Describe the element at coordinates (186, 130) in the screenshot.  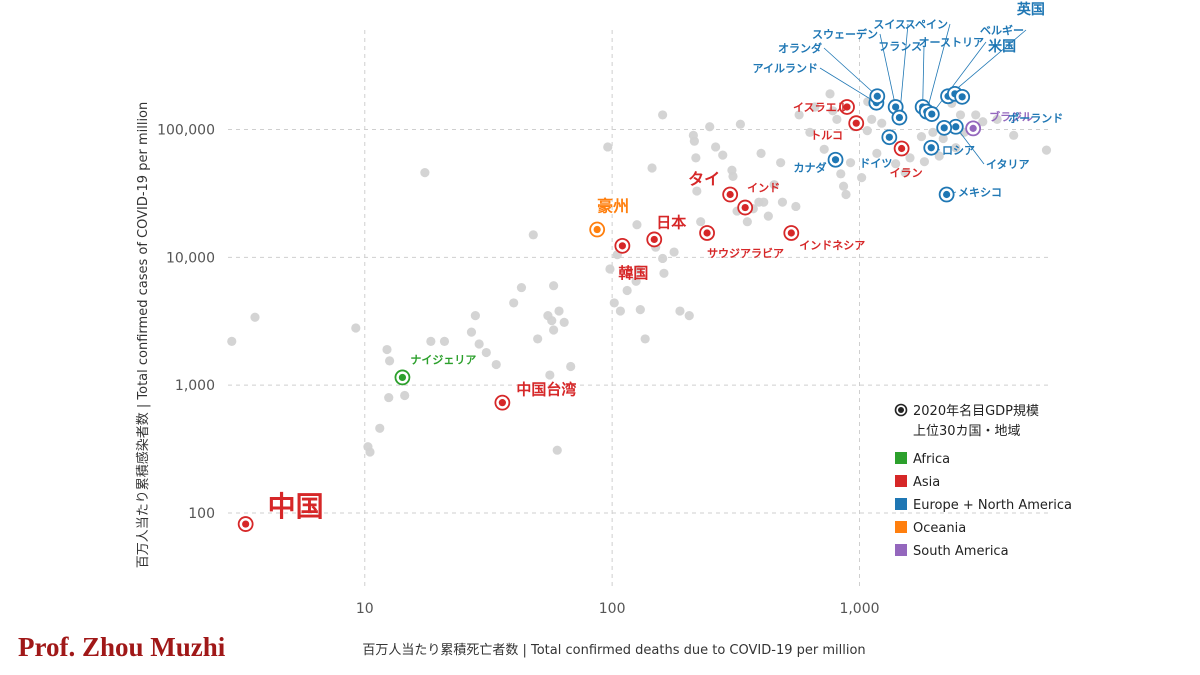
I see `y-tick-label: 100,000` at that location.